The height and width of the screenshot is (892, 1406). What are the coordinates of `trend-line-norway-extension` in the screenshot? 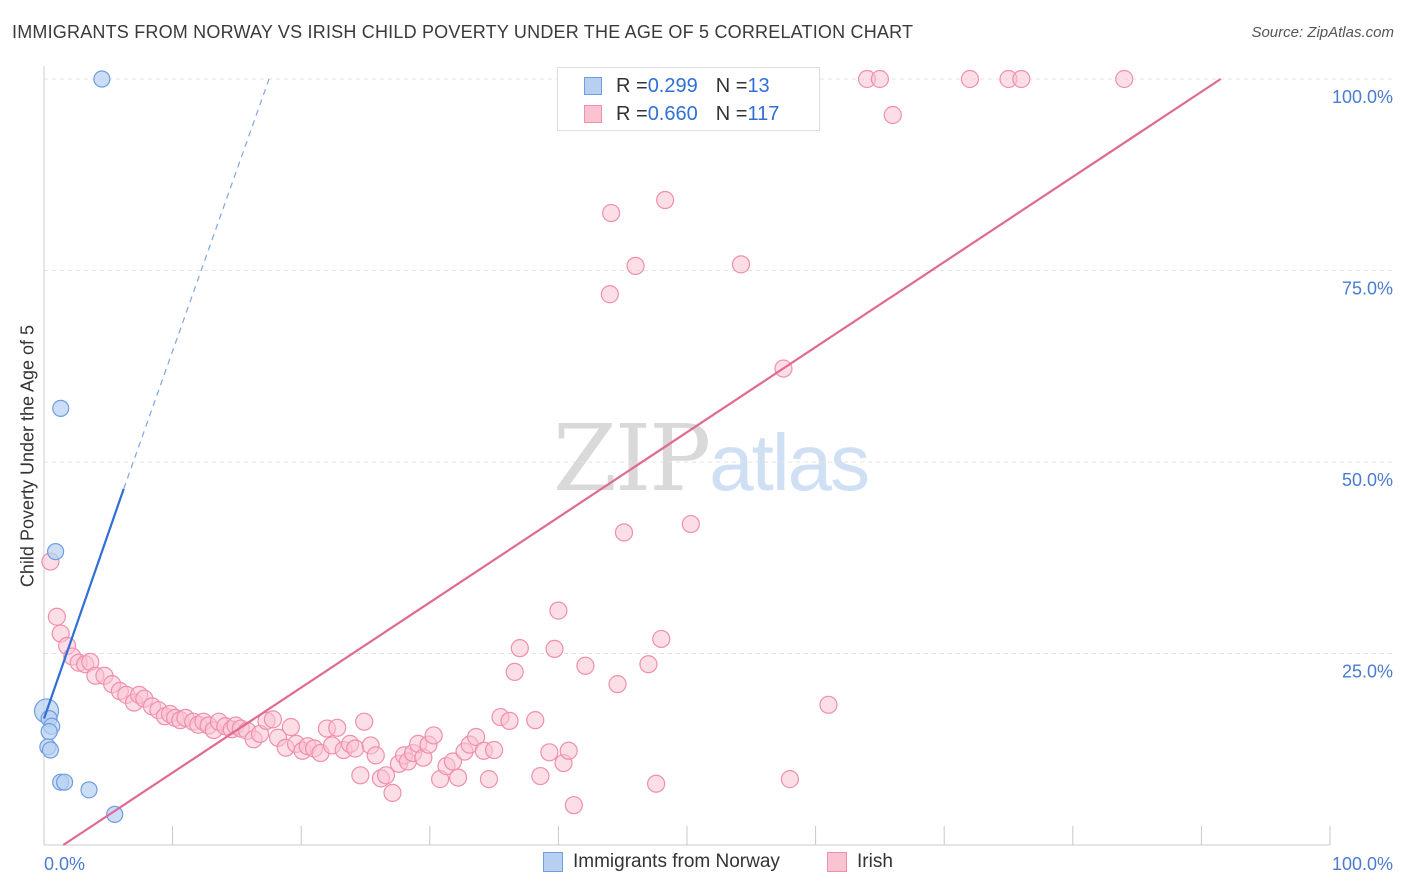 It's located at (196, 284).